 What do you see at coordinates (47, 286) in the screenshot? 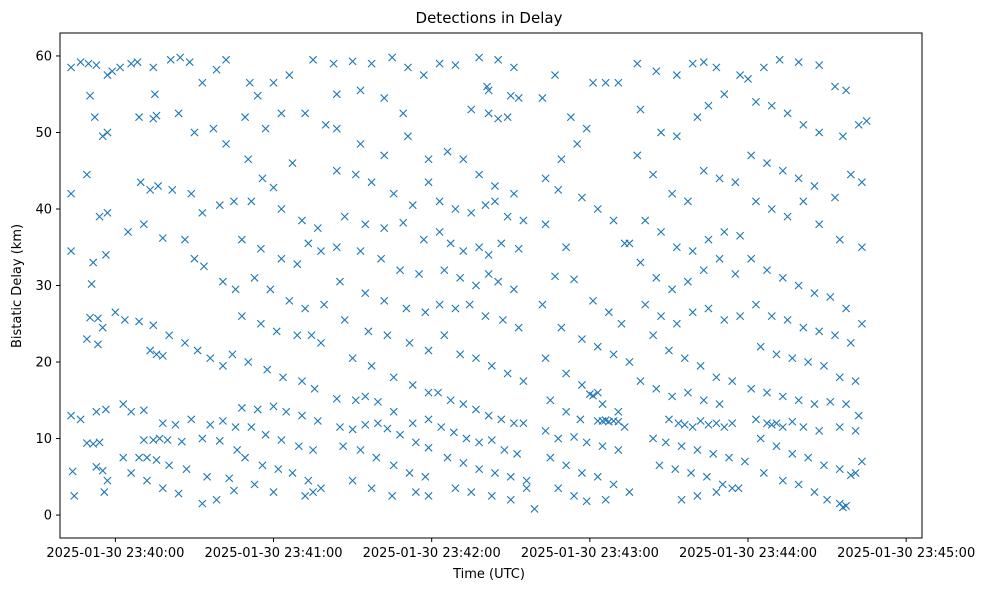
I see `y-axis: 0 10 20 30 40 50 60` at bounding box center [47, 286].